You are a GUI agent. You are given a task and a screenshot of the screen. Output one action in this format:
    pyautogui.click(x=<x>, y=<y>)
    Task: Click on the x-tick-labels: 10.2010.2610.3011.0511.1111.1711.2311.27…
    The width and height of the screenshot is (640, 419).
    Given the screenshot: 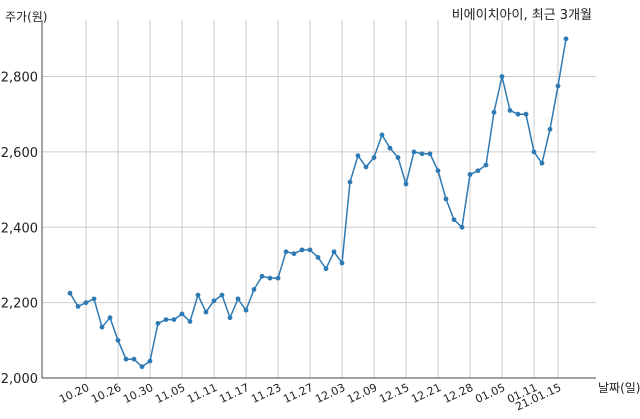 What is the action you would take?
    pyautogui.click(x=310, y=397)
    